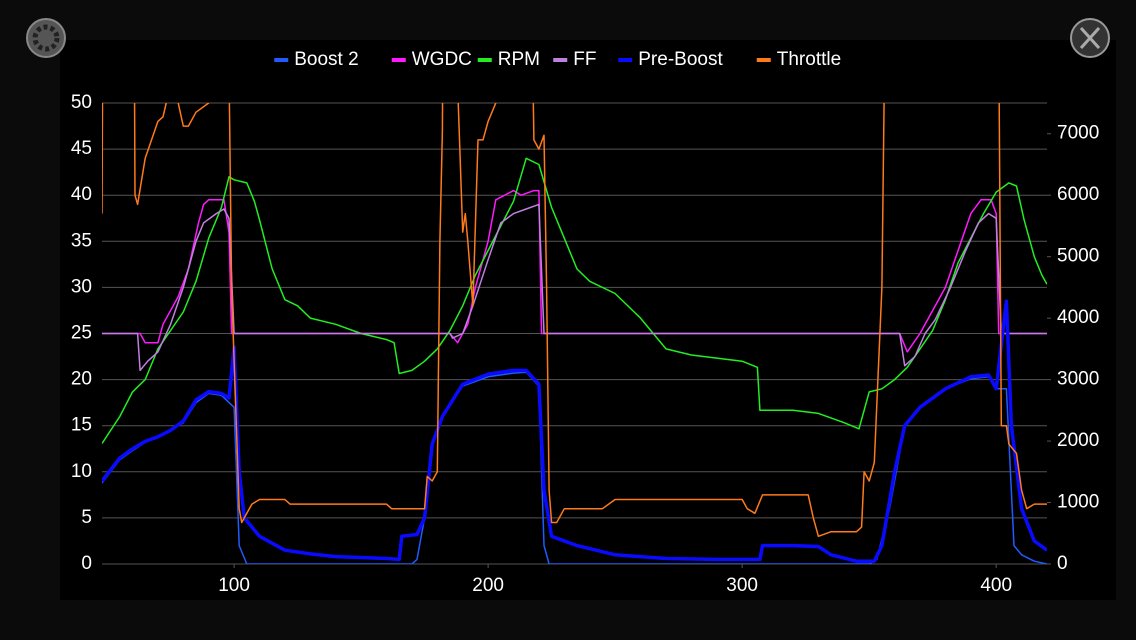  Describe the element at coordinates (81, 102) in the screenshot. I see `y-tick-label: 50` at that location.